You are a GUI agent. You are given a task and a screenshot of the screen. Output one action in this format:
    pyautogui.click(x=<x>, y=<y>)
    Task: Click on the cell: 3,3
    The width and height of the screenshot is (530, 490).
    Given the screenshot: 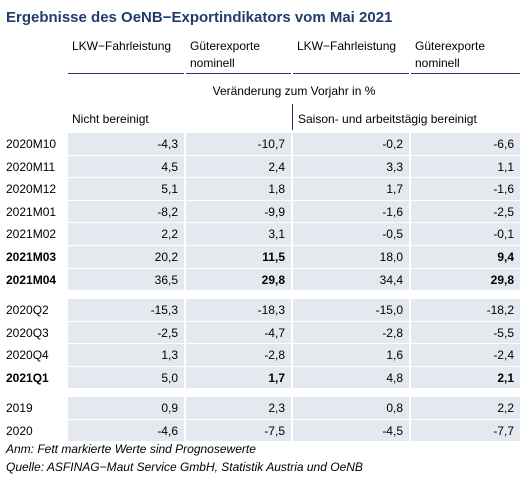 What is the action you would take?
    pyautogui.click(x=351, y=166)
    